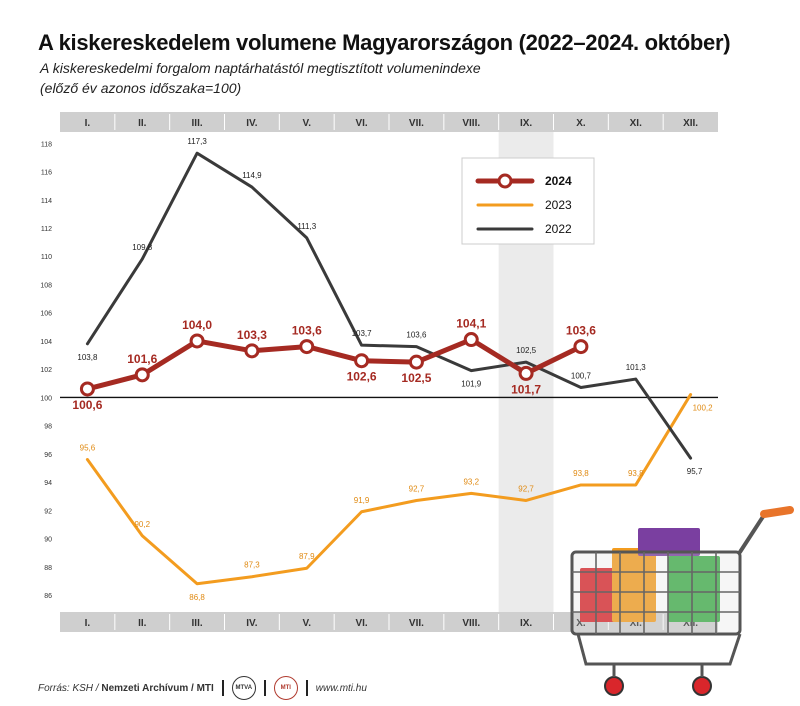 This screenshot has width=800, height=706. I want to click on data-label-2022: 101,3, so click(636, 367).